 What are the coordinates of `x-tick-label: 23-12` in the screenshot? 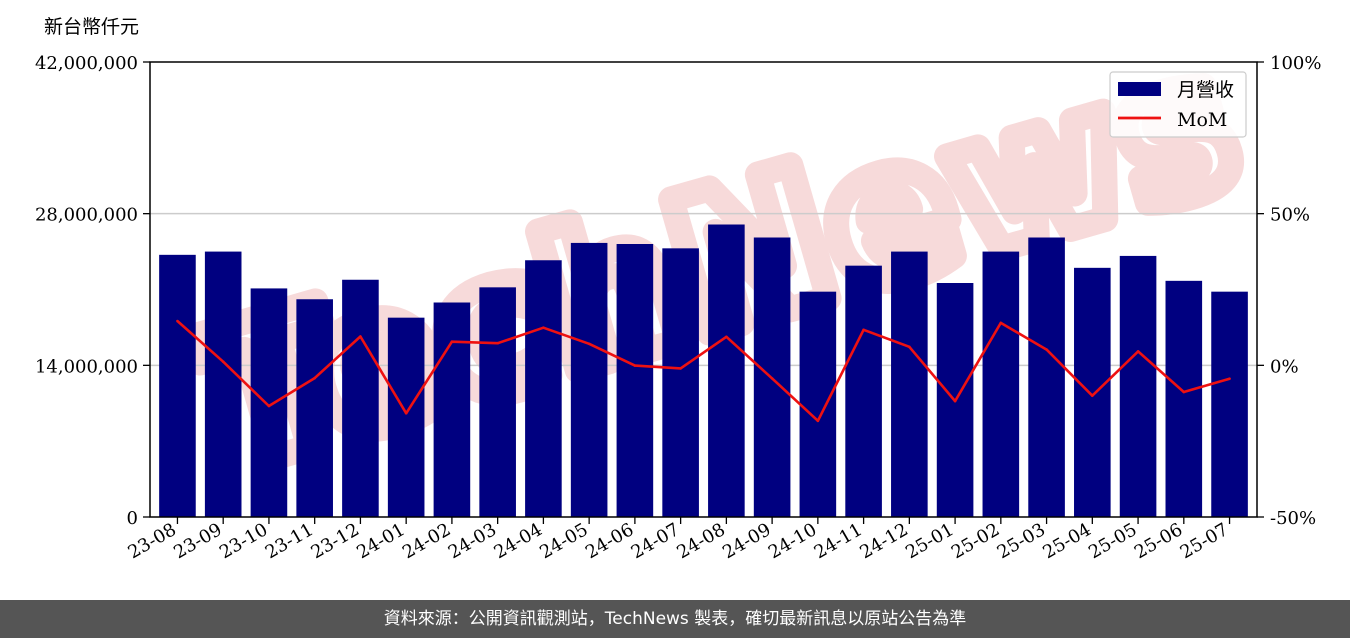 It's located at (334, 541).